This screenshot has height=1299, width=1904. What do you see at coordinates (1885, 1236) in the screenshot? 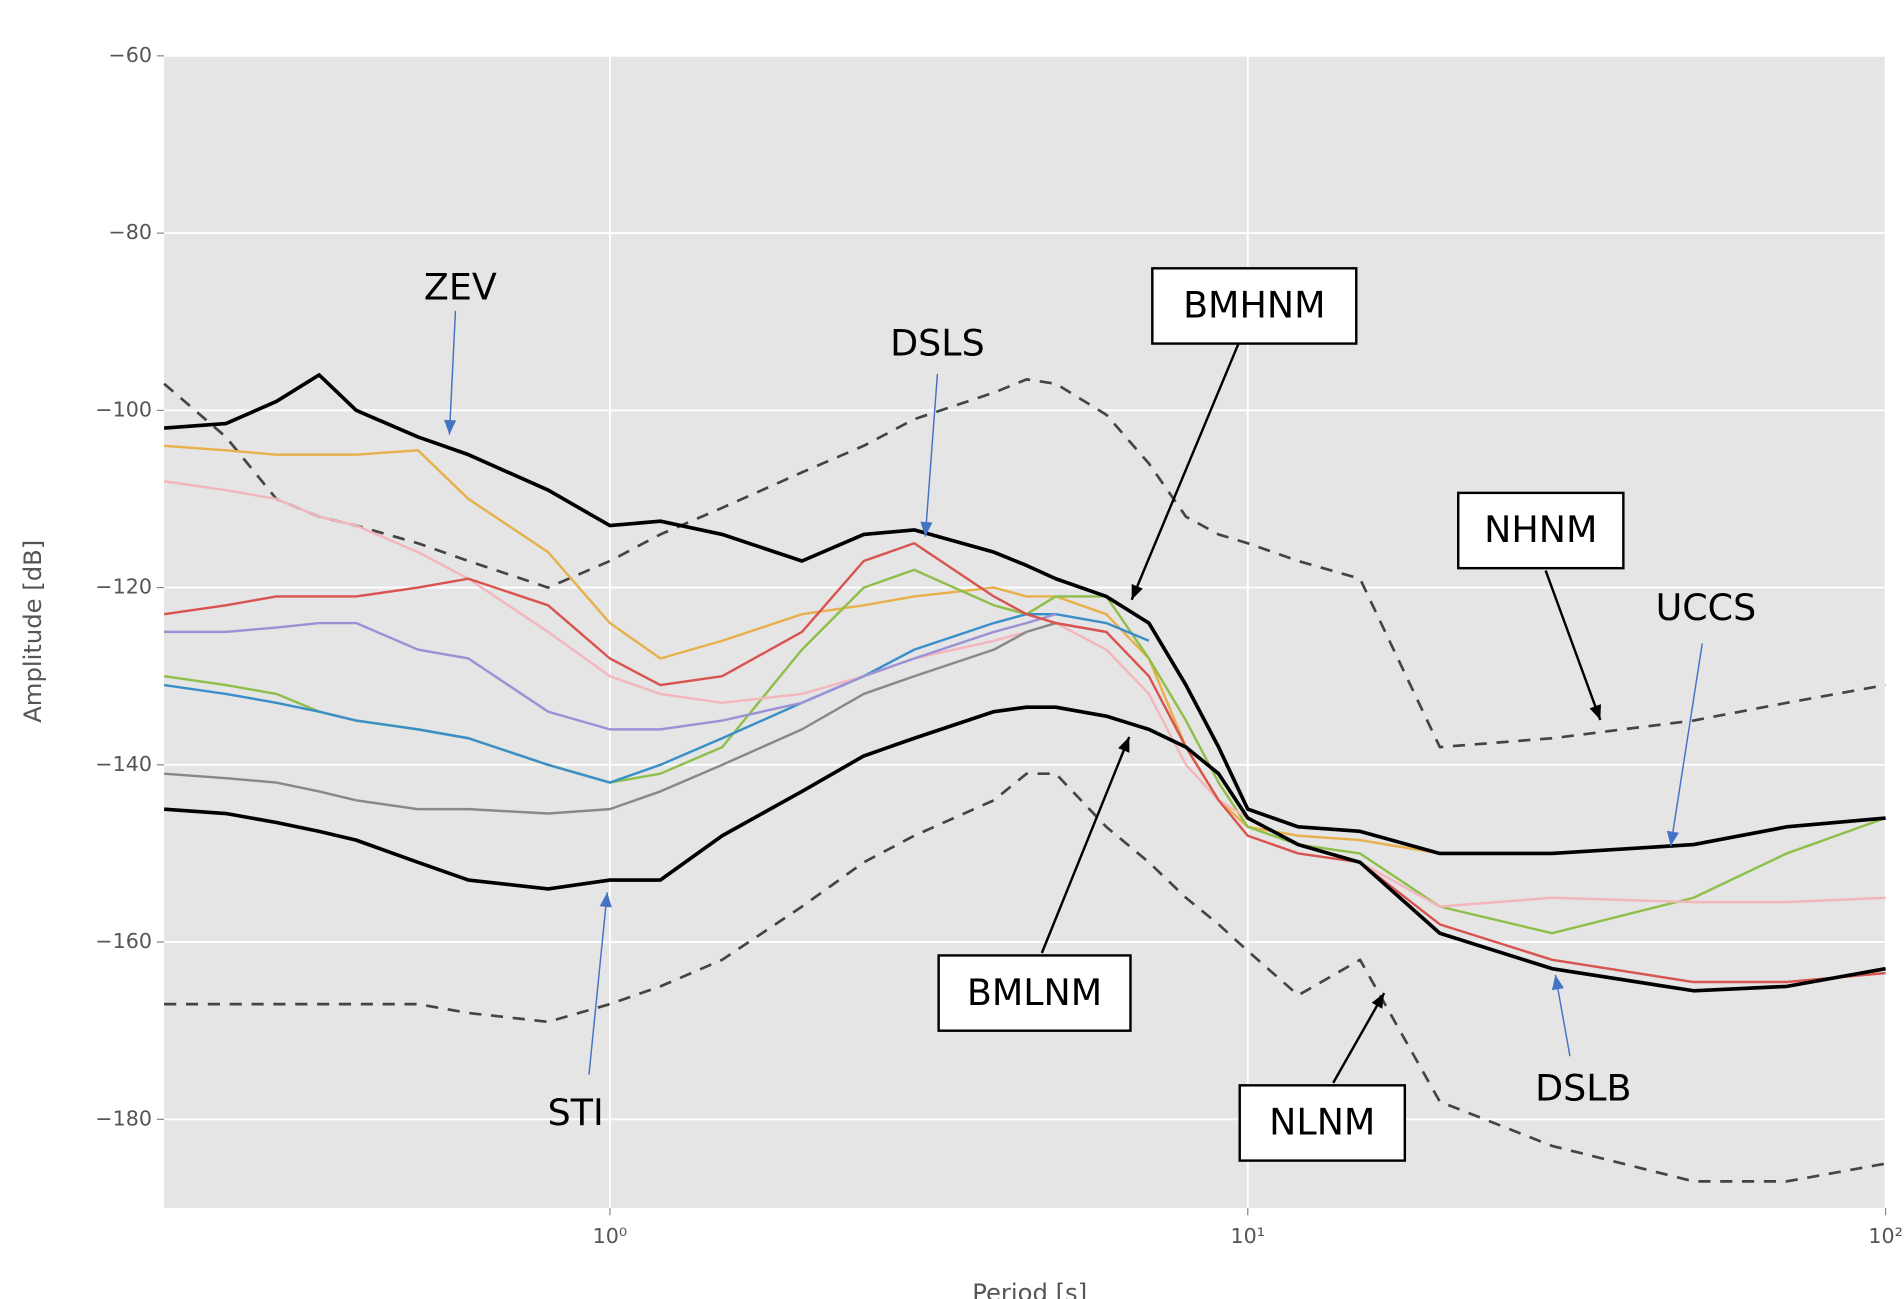
I see `x-tick-label: 10²` at bounding box center [1885, 1236].